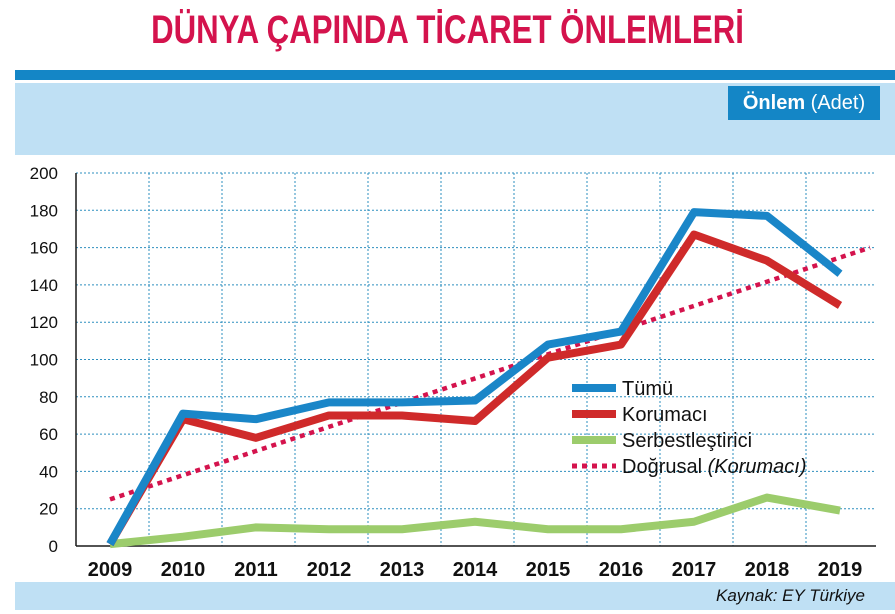 This screenshot has width=895, height=614. I want to click on legend-label: Serbestleştirici, so click(687, 441).